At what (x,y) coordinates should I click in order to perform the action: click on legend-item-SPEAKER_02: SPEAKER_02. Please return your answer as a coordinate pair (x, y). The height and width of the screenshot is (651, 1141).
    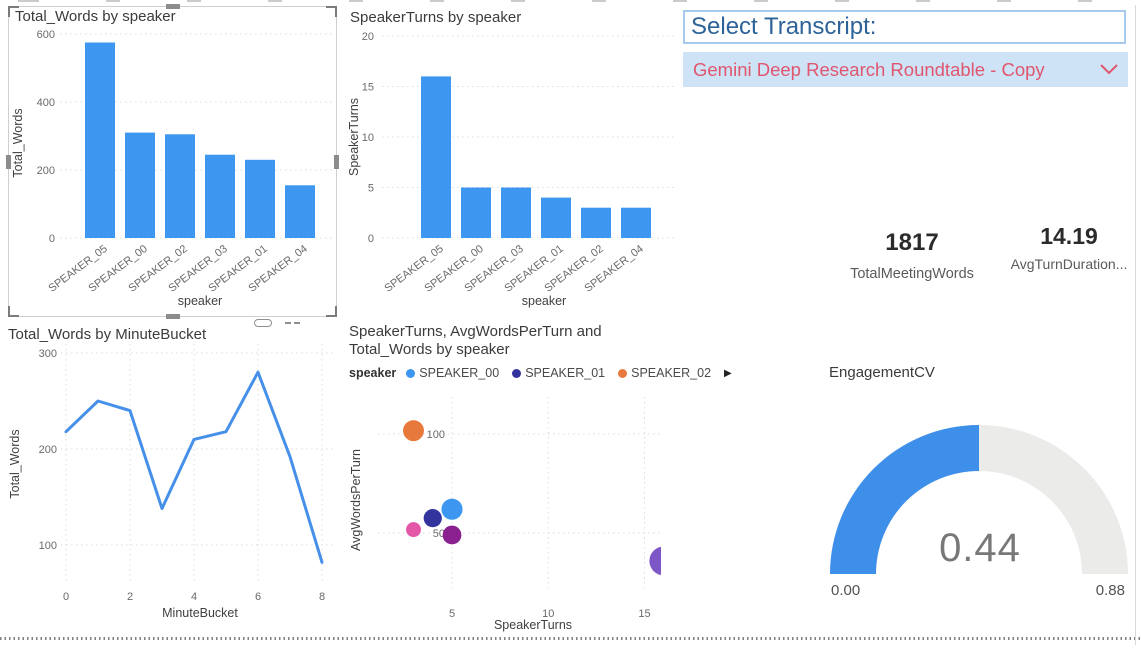
    Looking at the image, I should click on (664, 373).